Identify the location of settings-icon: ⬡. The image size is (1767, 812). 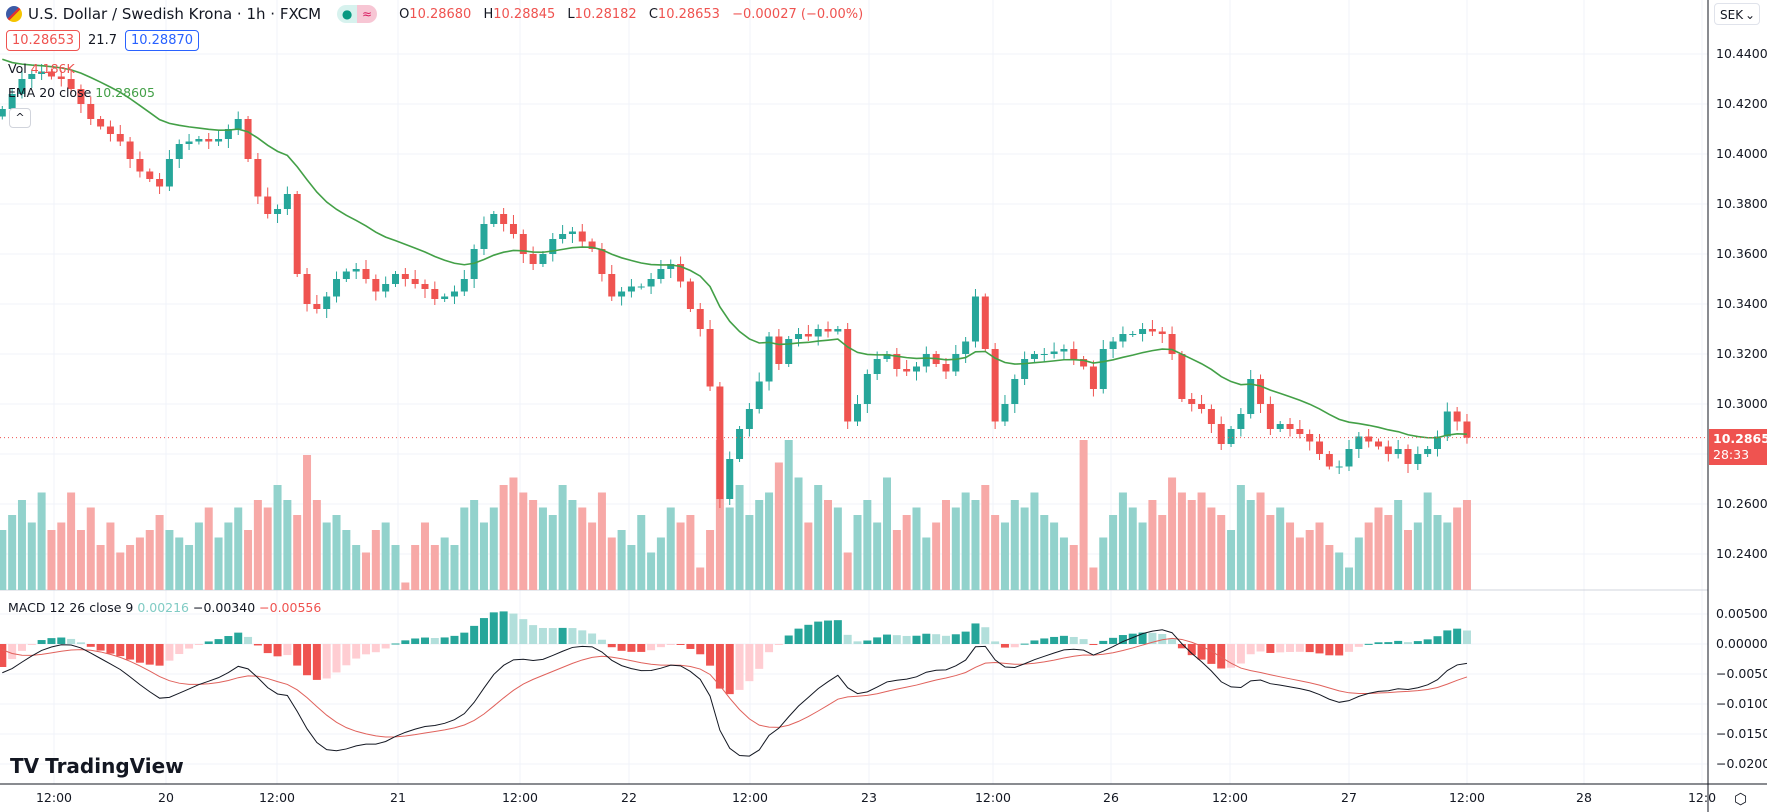
(1741, 799).